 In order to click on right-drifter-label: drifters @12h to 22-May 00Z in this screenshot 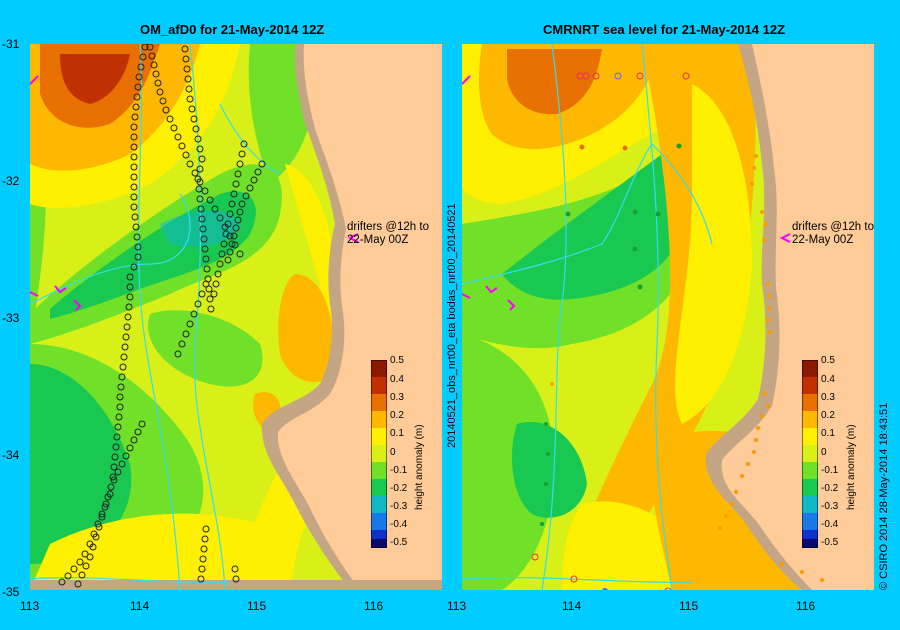, I will do `click(833, 234)`.